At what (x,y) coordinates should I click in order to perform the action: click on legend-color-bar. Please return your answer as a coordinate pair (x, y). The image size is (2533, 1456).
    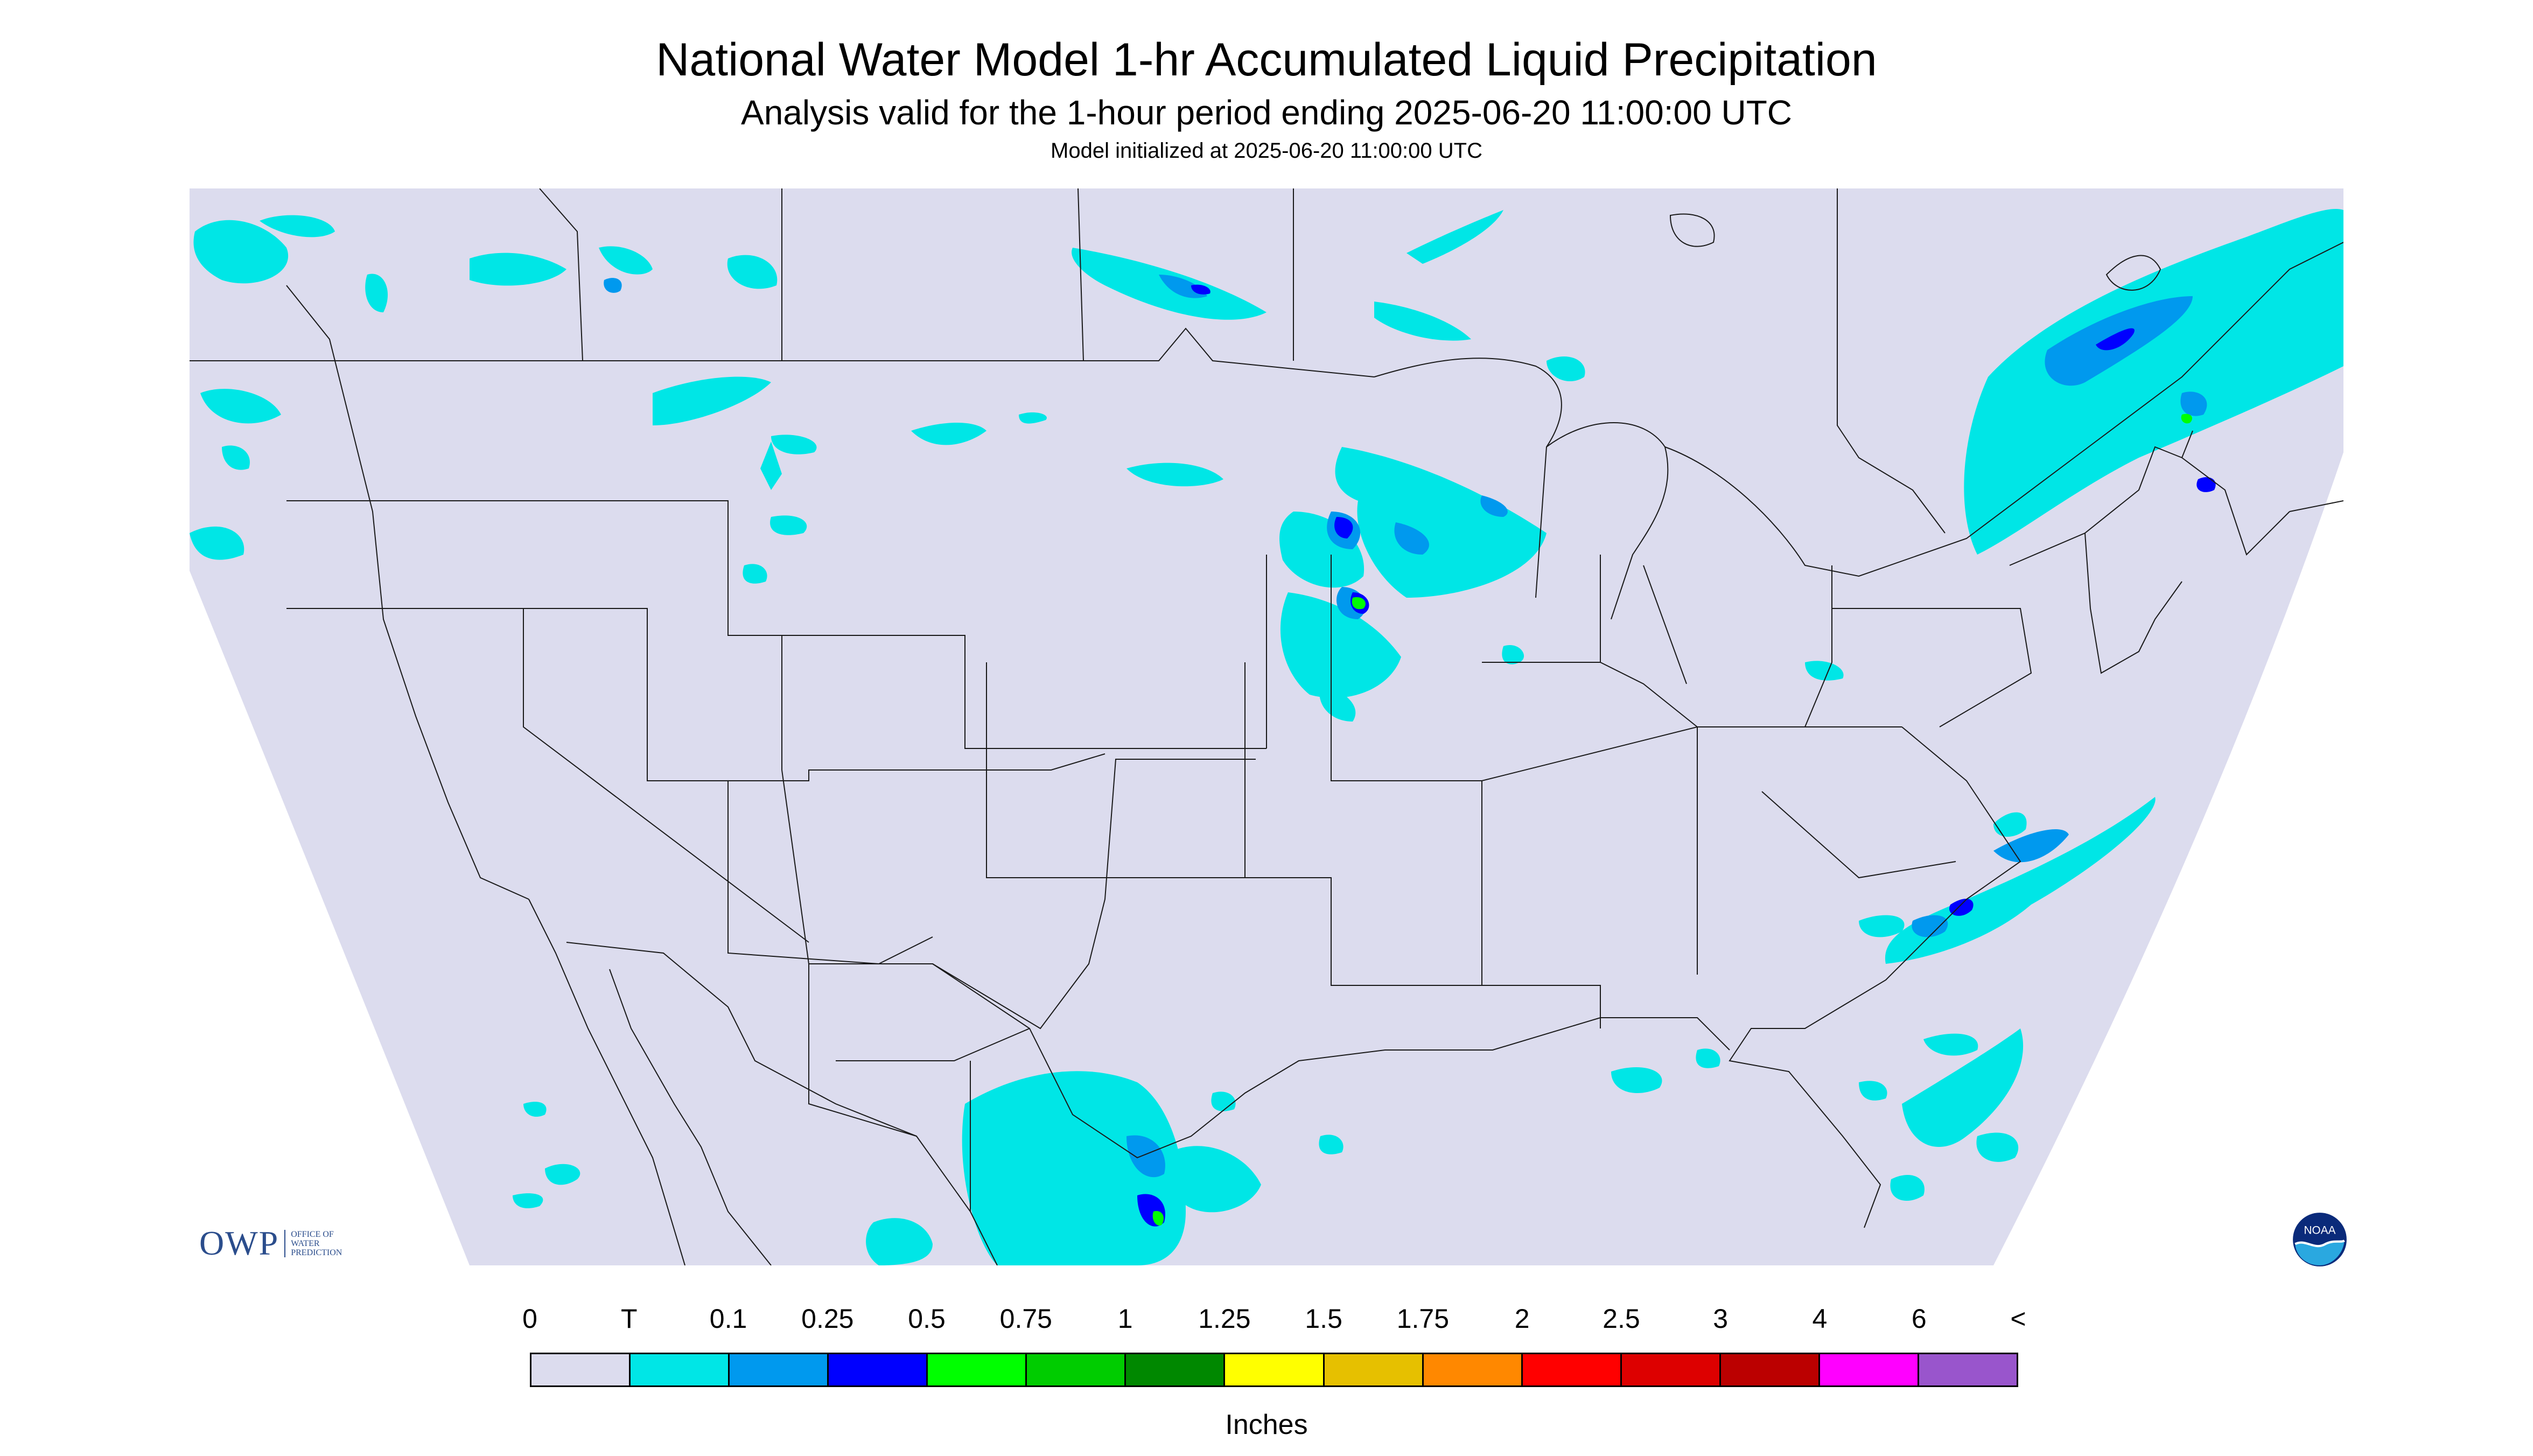
    Looking at the image, I should click on (1274, 1370).